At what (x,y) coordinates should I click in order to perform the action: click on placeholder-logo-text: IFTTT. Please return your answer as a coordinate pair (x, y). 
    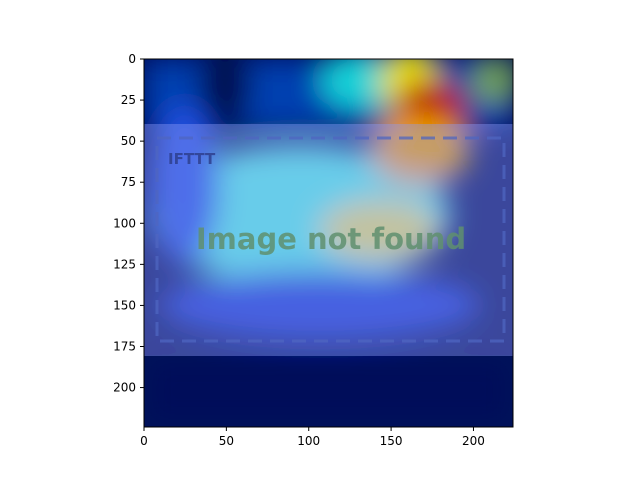
    Looking at the image, I should click on (192, 159).